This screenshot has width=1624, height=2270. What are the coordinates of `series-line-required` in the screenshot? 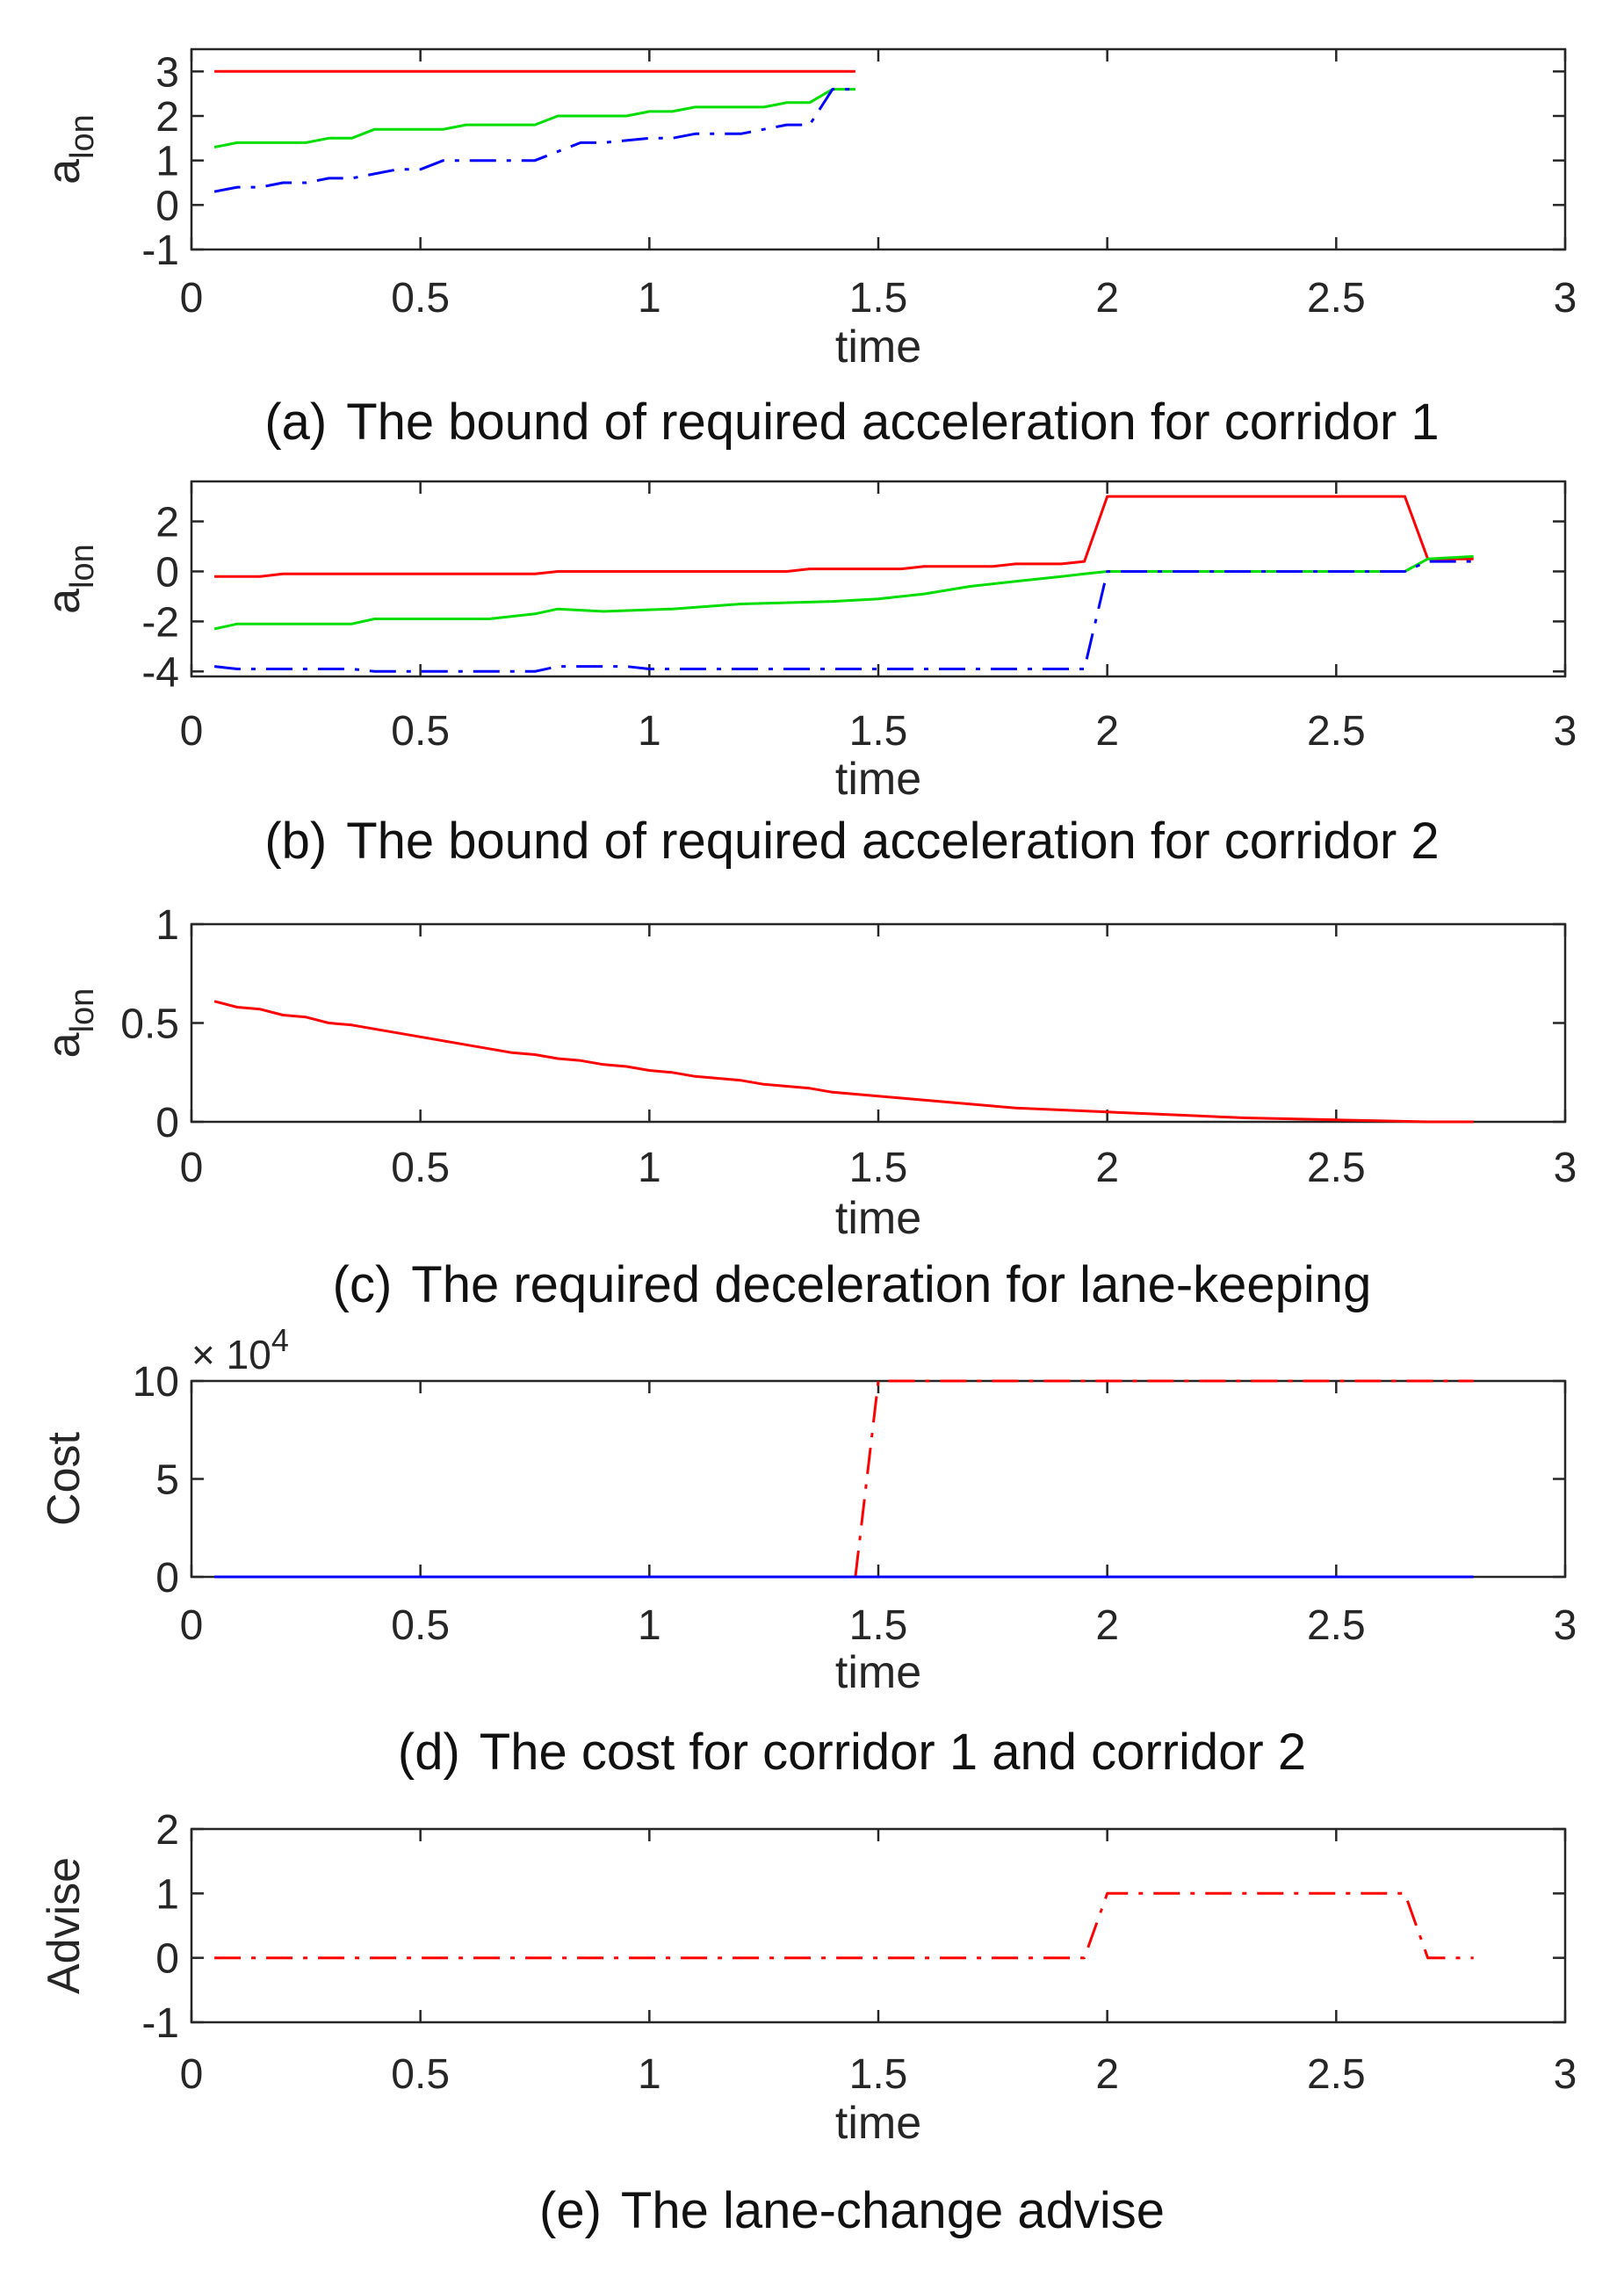 It's located at (843, 592).